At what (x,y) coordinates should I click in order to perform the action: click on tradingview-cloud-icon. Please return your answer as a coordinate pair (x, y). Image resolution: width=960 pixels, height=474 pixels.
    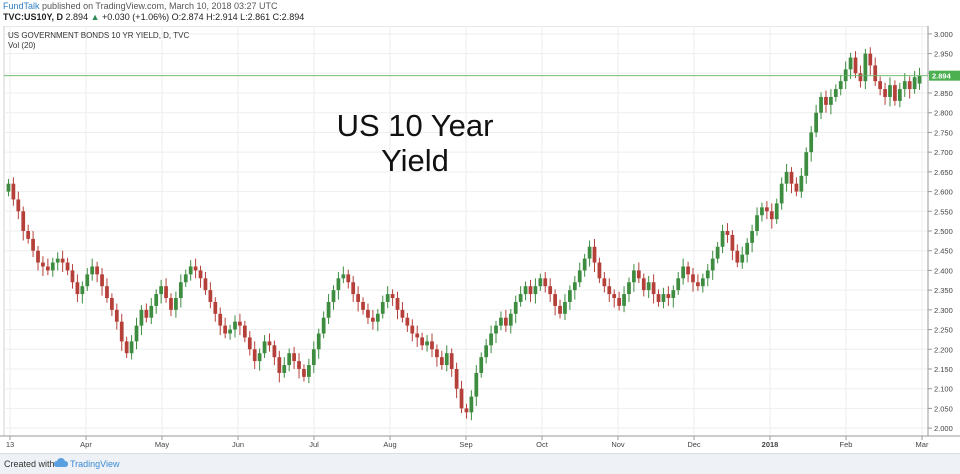
    Looking at the image, I should click on (61, 462).